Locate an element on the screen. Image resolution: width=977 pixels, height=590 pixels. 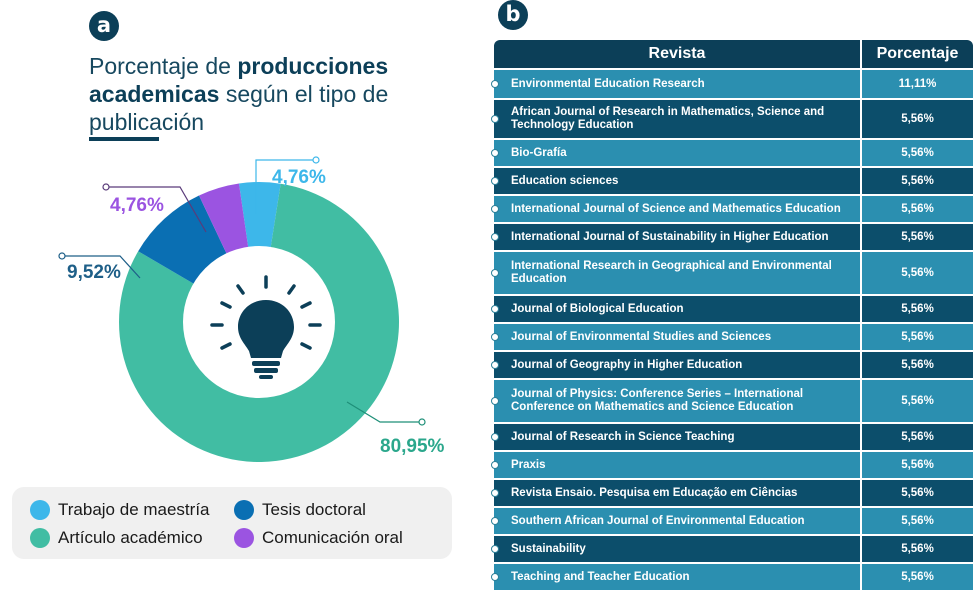
leader-tesis is located at coordinates (101, 267).